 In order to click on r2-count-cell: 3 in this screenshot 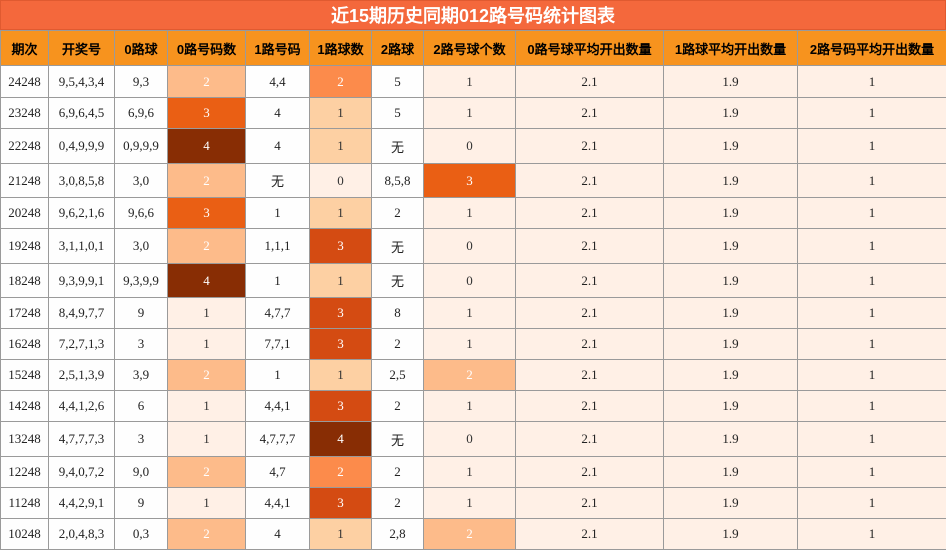, I will do `click(470, 181)`.